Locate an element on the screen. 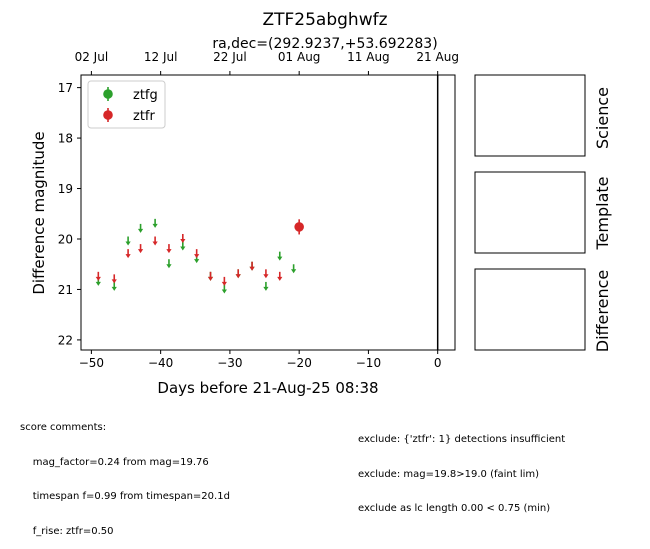 This screenshot has height=549, width=650. y-tick-label: 22 is located at coordinates (65, 340).